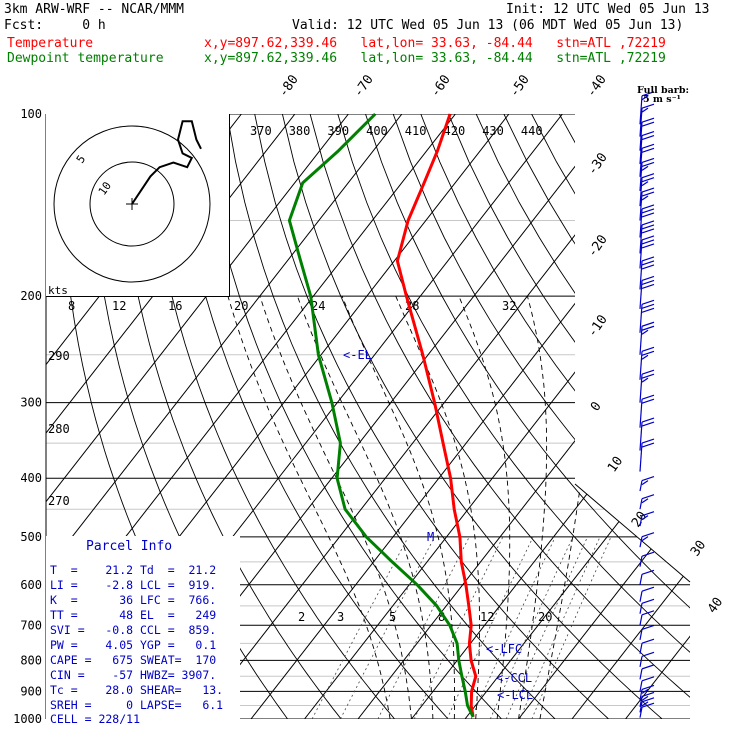 The height and width of the screenshot is (740, 740). What do you see at coordinates (59, 429) in the screenshot?
I see `theta-label: 280` at bounding box center [59, 429].